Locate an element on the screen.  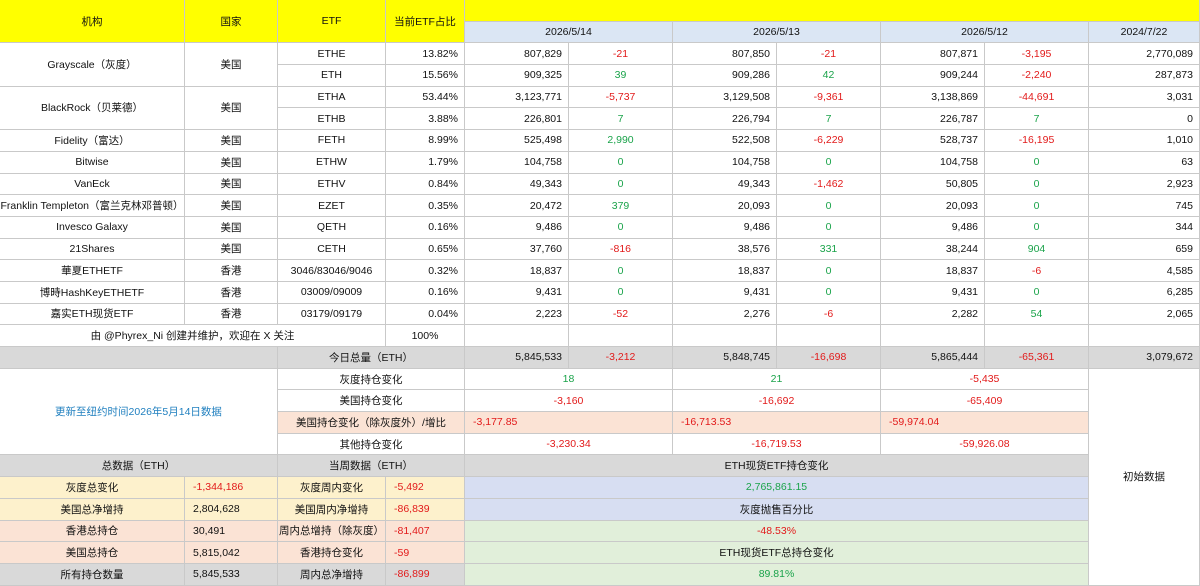
change-d1: 0 is located at coordinates (621, 162).